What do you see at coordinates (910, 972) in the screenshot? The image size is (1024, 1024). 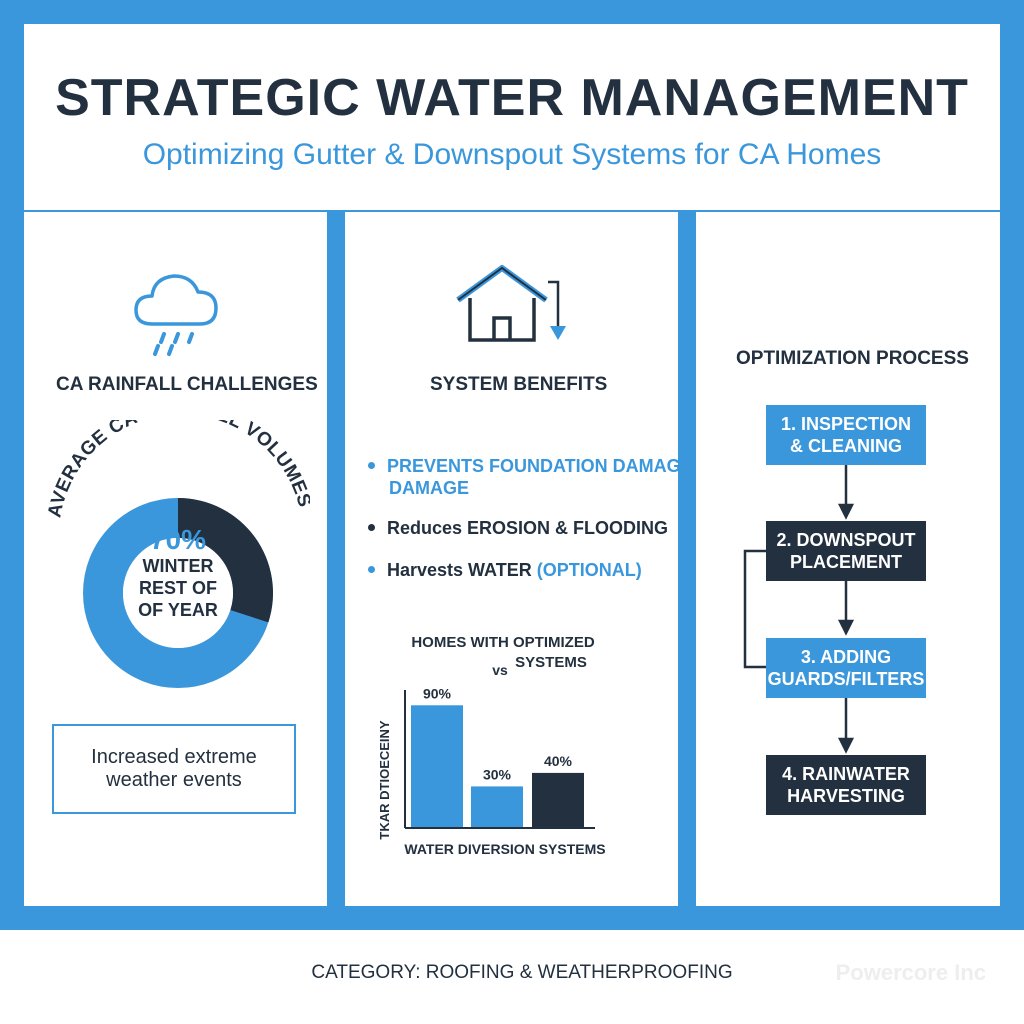 I see `brand-watermark: Powercore Inc` at bounding box center [910, 972].